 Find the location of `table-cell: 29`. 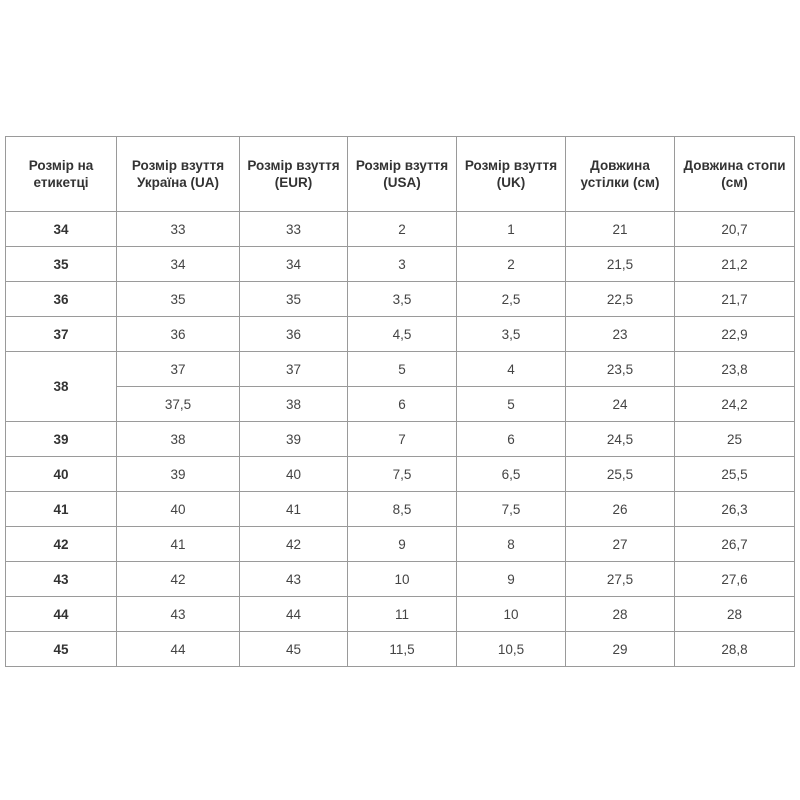

table-cell: 29 is located at coordinates (620, 649).